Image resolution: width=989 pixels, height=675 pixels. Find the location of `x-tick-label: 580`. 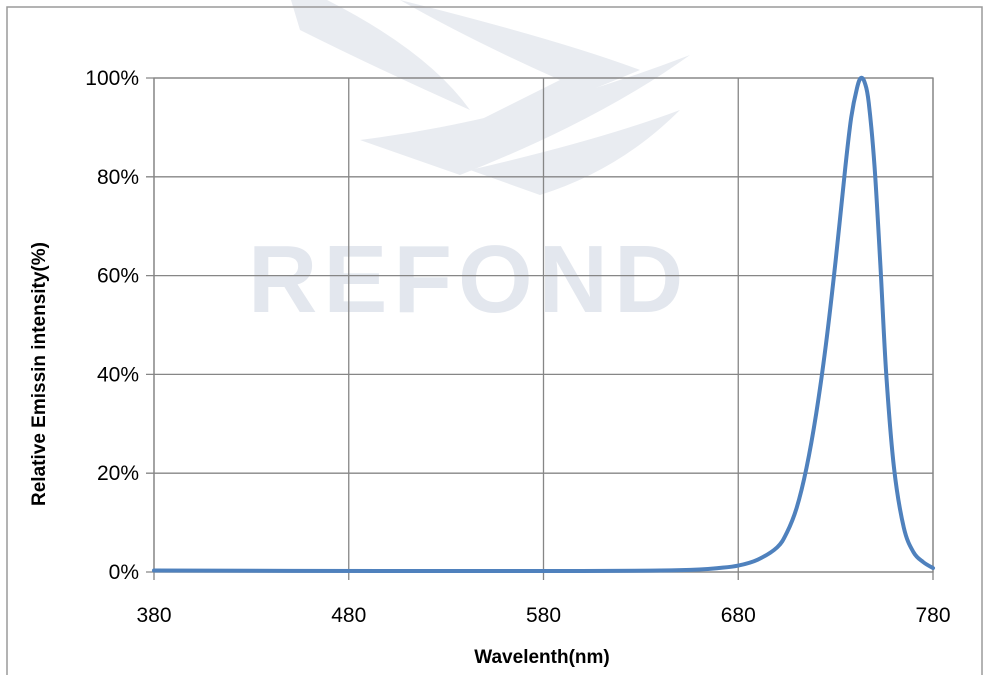

x-tick-label: 580 is located at coordinates (543, 615).